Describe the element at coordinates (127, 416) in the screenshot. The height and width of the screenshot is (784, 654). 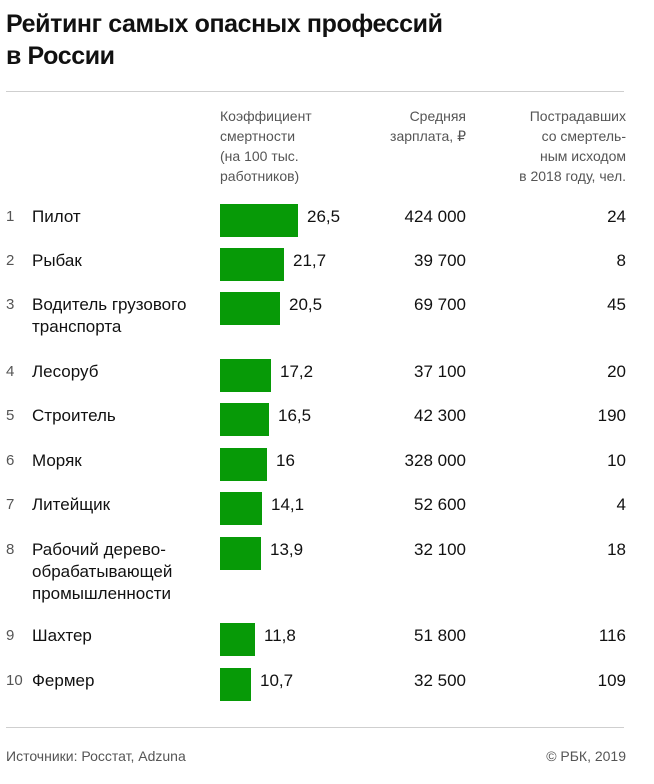
I see `profession-name: Строитель` at that location.